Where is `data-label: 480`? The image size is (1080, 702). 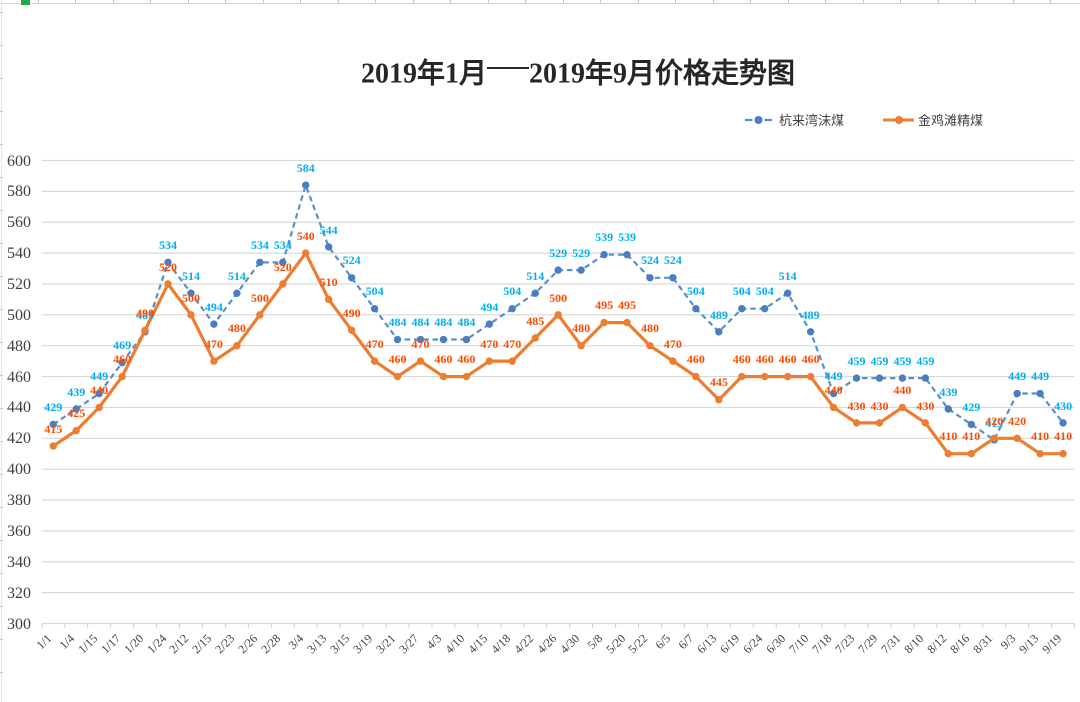 data-label: 480 is located at coordinates (649, 328).